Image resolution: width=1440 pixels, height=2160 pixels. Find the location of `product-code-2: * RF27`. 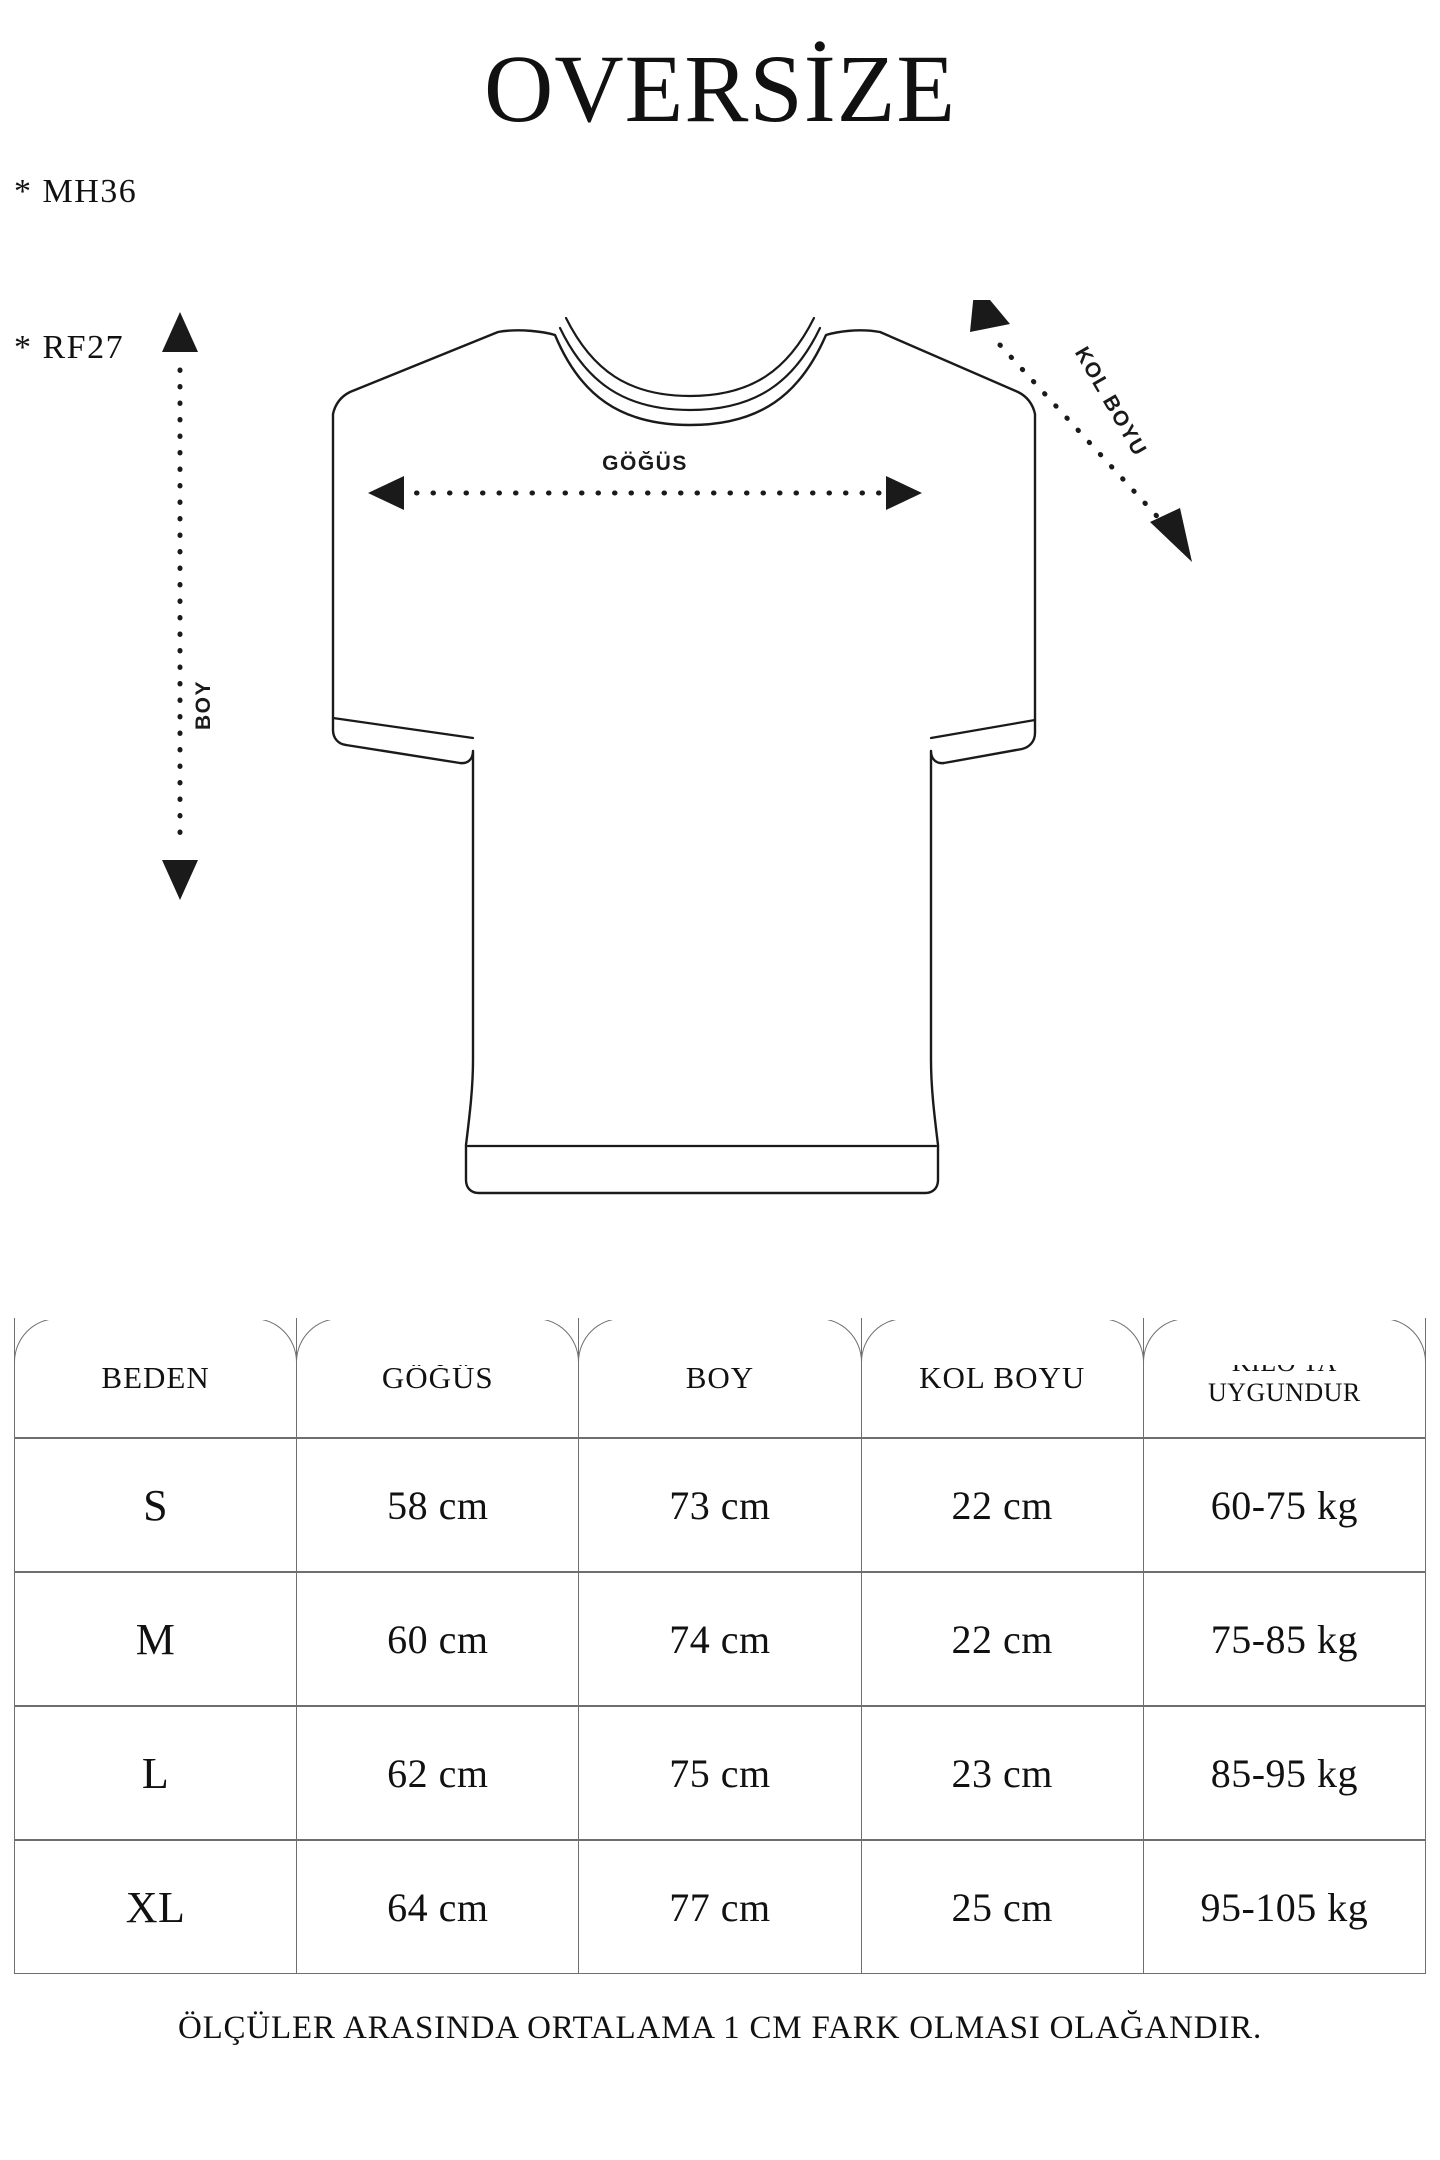

product-code-2: * RF27 is located at coordinates (69, 347).